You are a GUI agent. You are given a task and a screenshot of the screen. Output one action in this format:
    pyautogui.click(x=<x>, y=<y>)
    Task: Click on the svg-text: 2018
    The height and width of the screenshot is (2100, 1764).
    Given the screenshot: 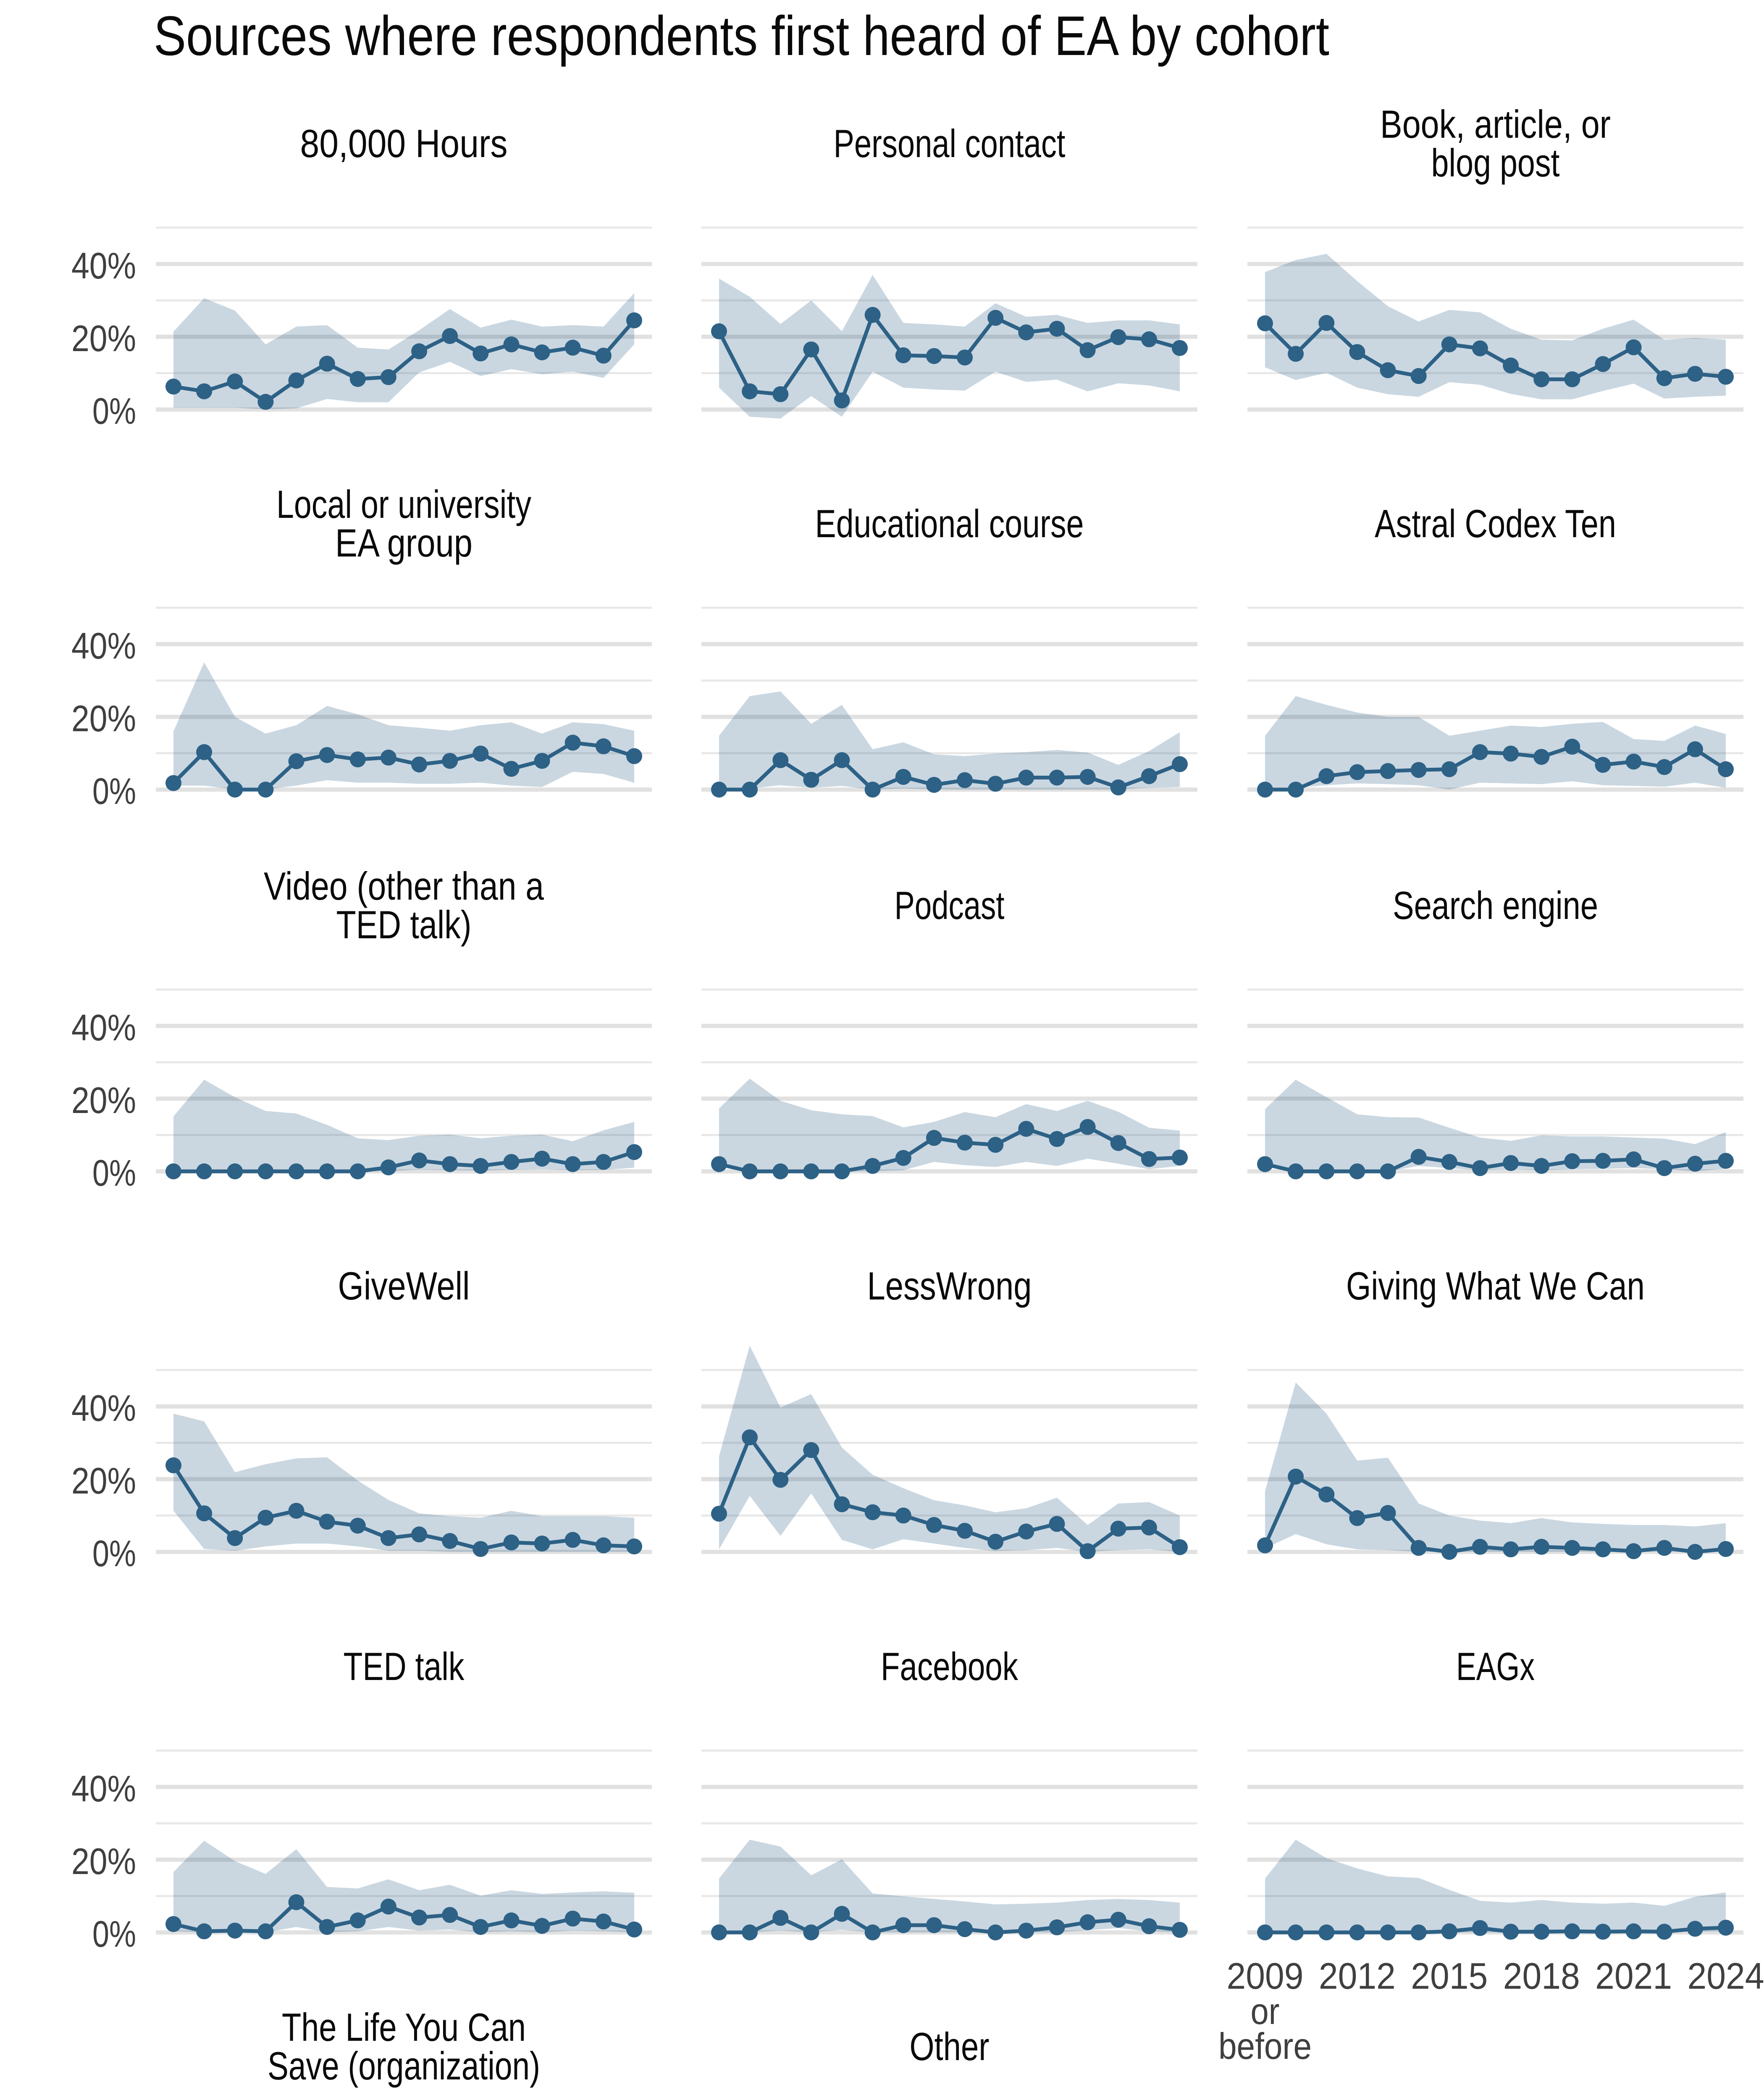 What is the action you would take?
    pyautogui.click(x=1541, y=1976)
    